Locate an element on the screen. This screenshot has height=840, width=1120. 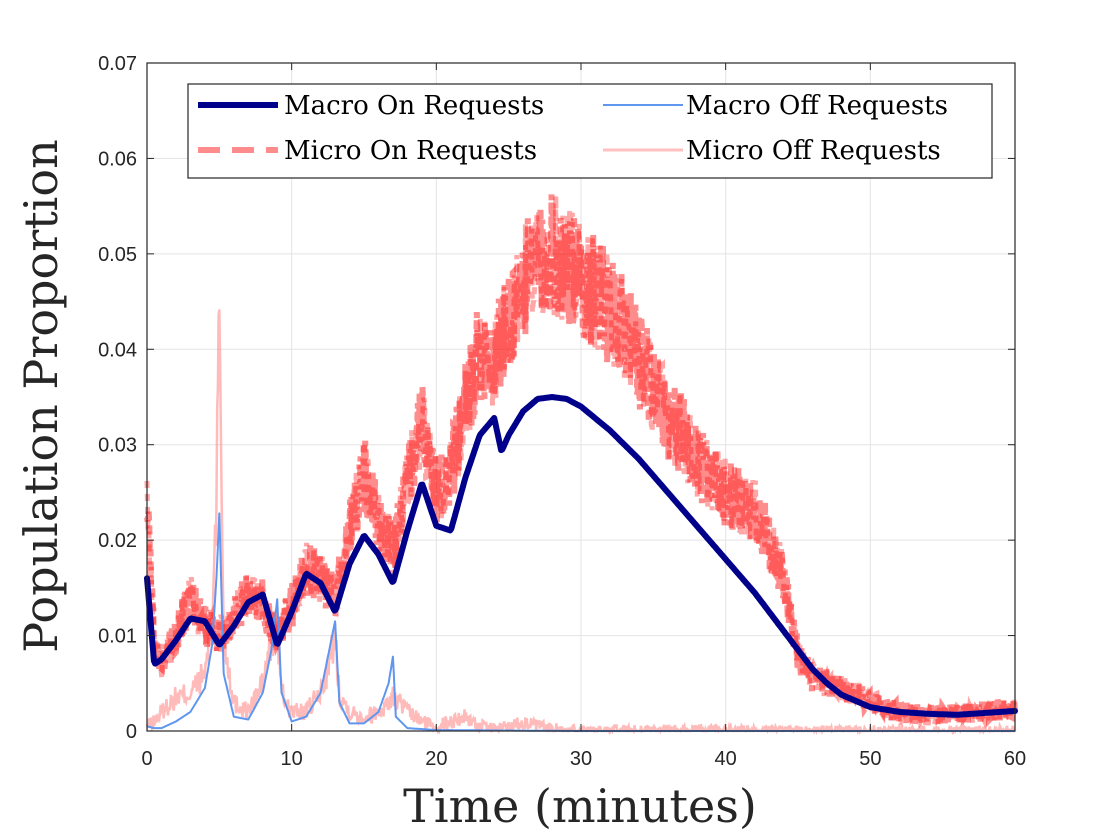
x-tick-label: 60 is located at coordinates (1015, 759).